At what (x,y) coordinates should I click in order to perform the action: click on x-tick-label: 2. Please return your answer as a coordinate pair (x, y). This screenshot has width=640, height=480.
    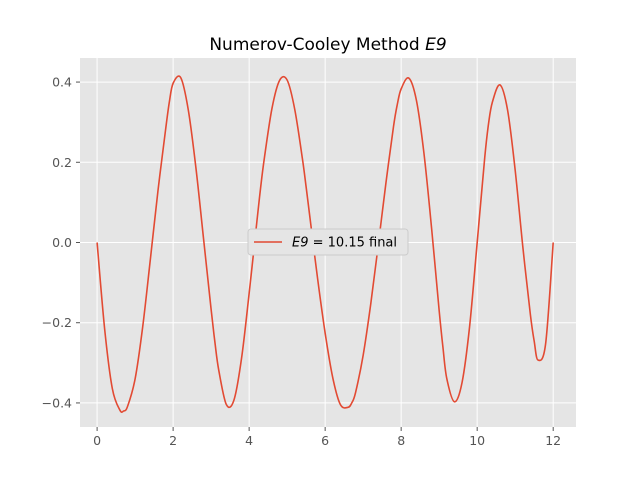
    Looking at the image, I should click on (173, 440).